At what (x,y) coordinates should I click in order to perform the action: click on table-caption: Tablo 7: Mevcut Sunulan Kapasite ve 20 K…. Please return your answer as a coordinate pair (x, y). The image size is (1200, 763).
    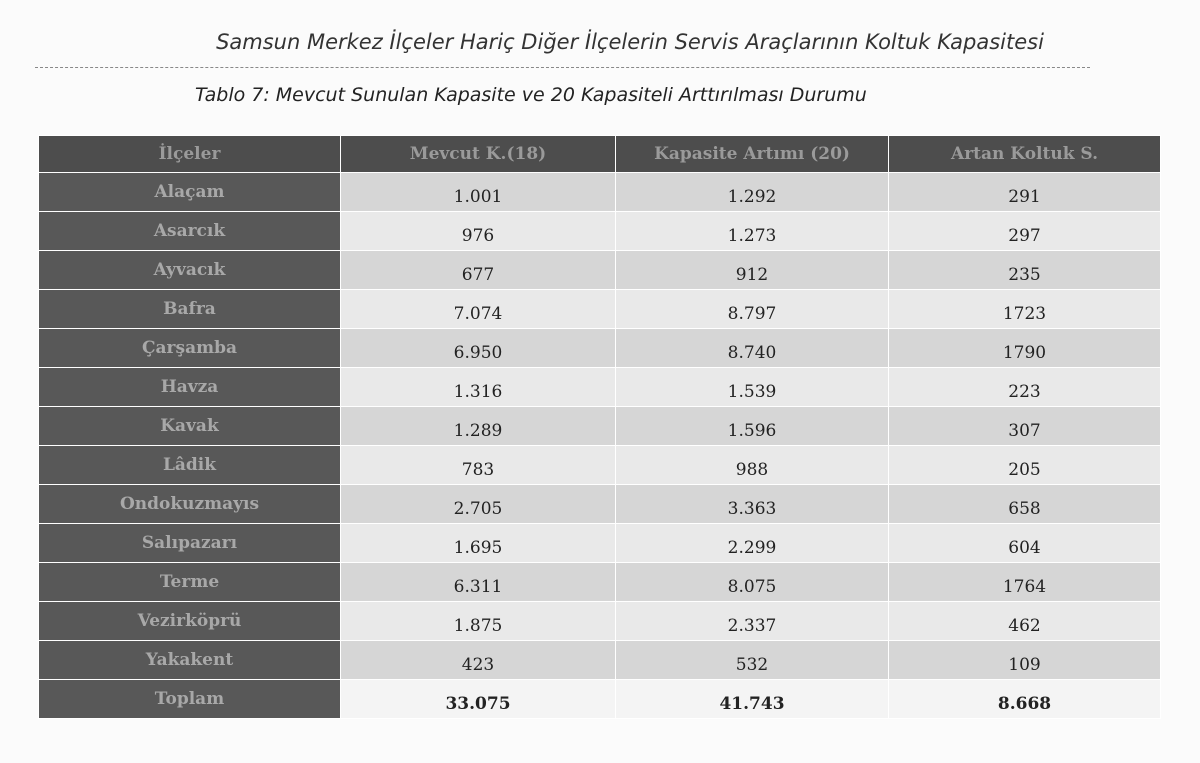
    Looking at the image, I should click on (531, 95).